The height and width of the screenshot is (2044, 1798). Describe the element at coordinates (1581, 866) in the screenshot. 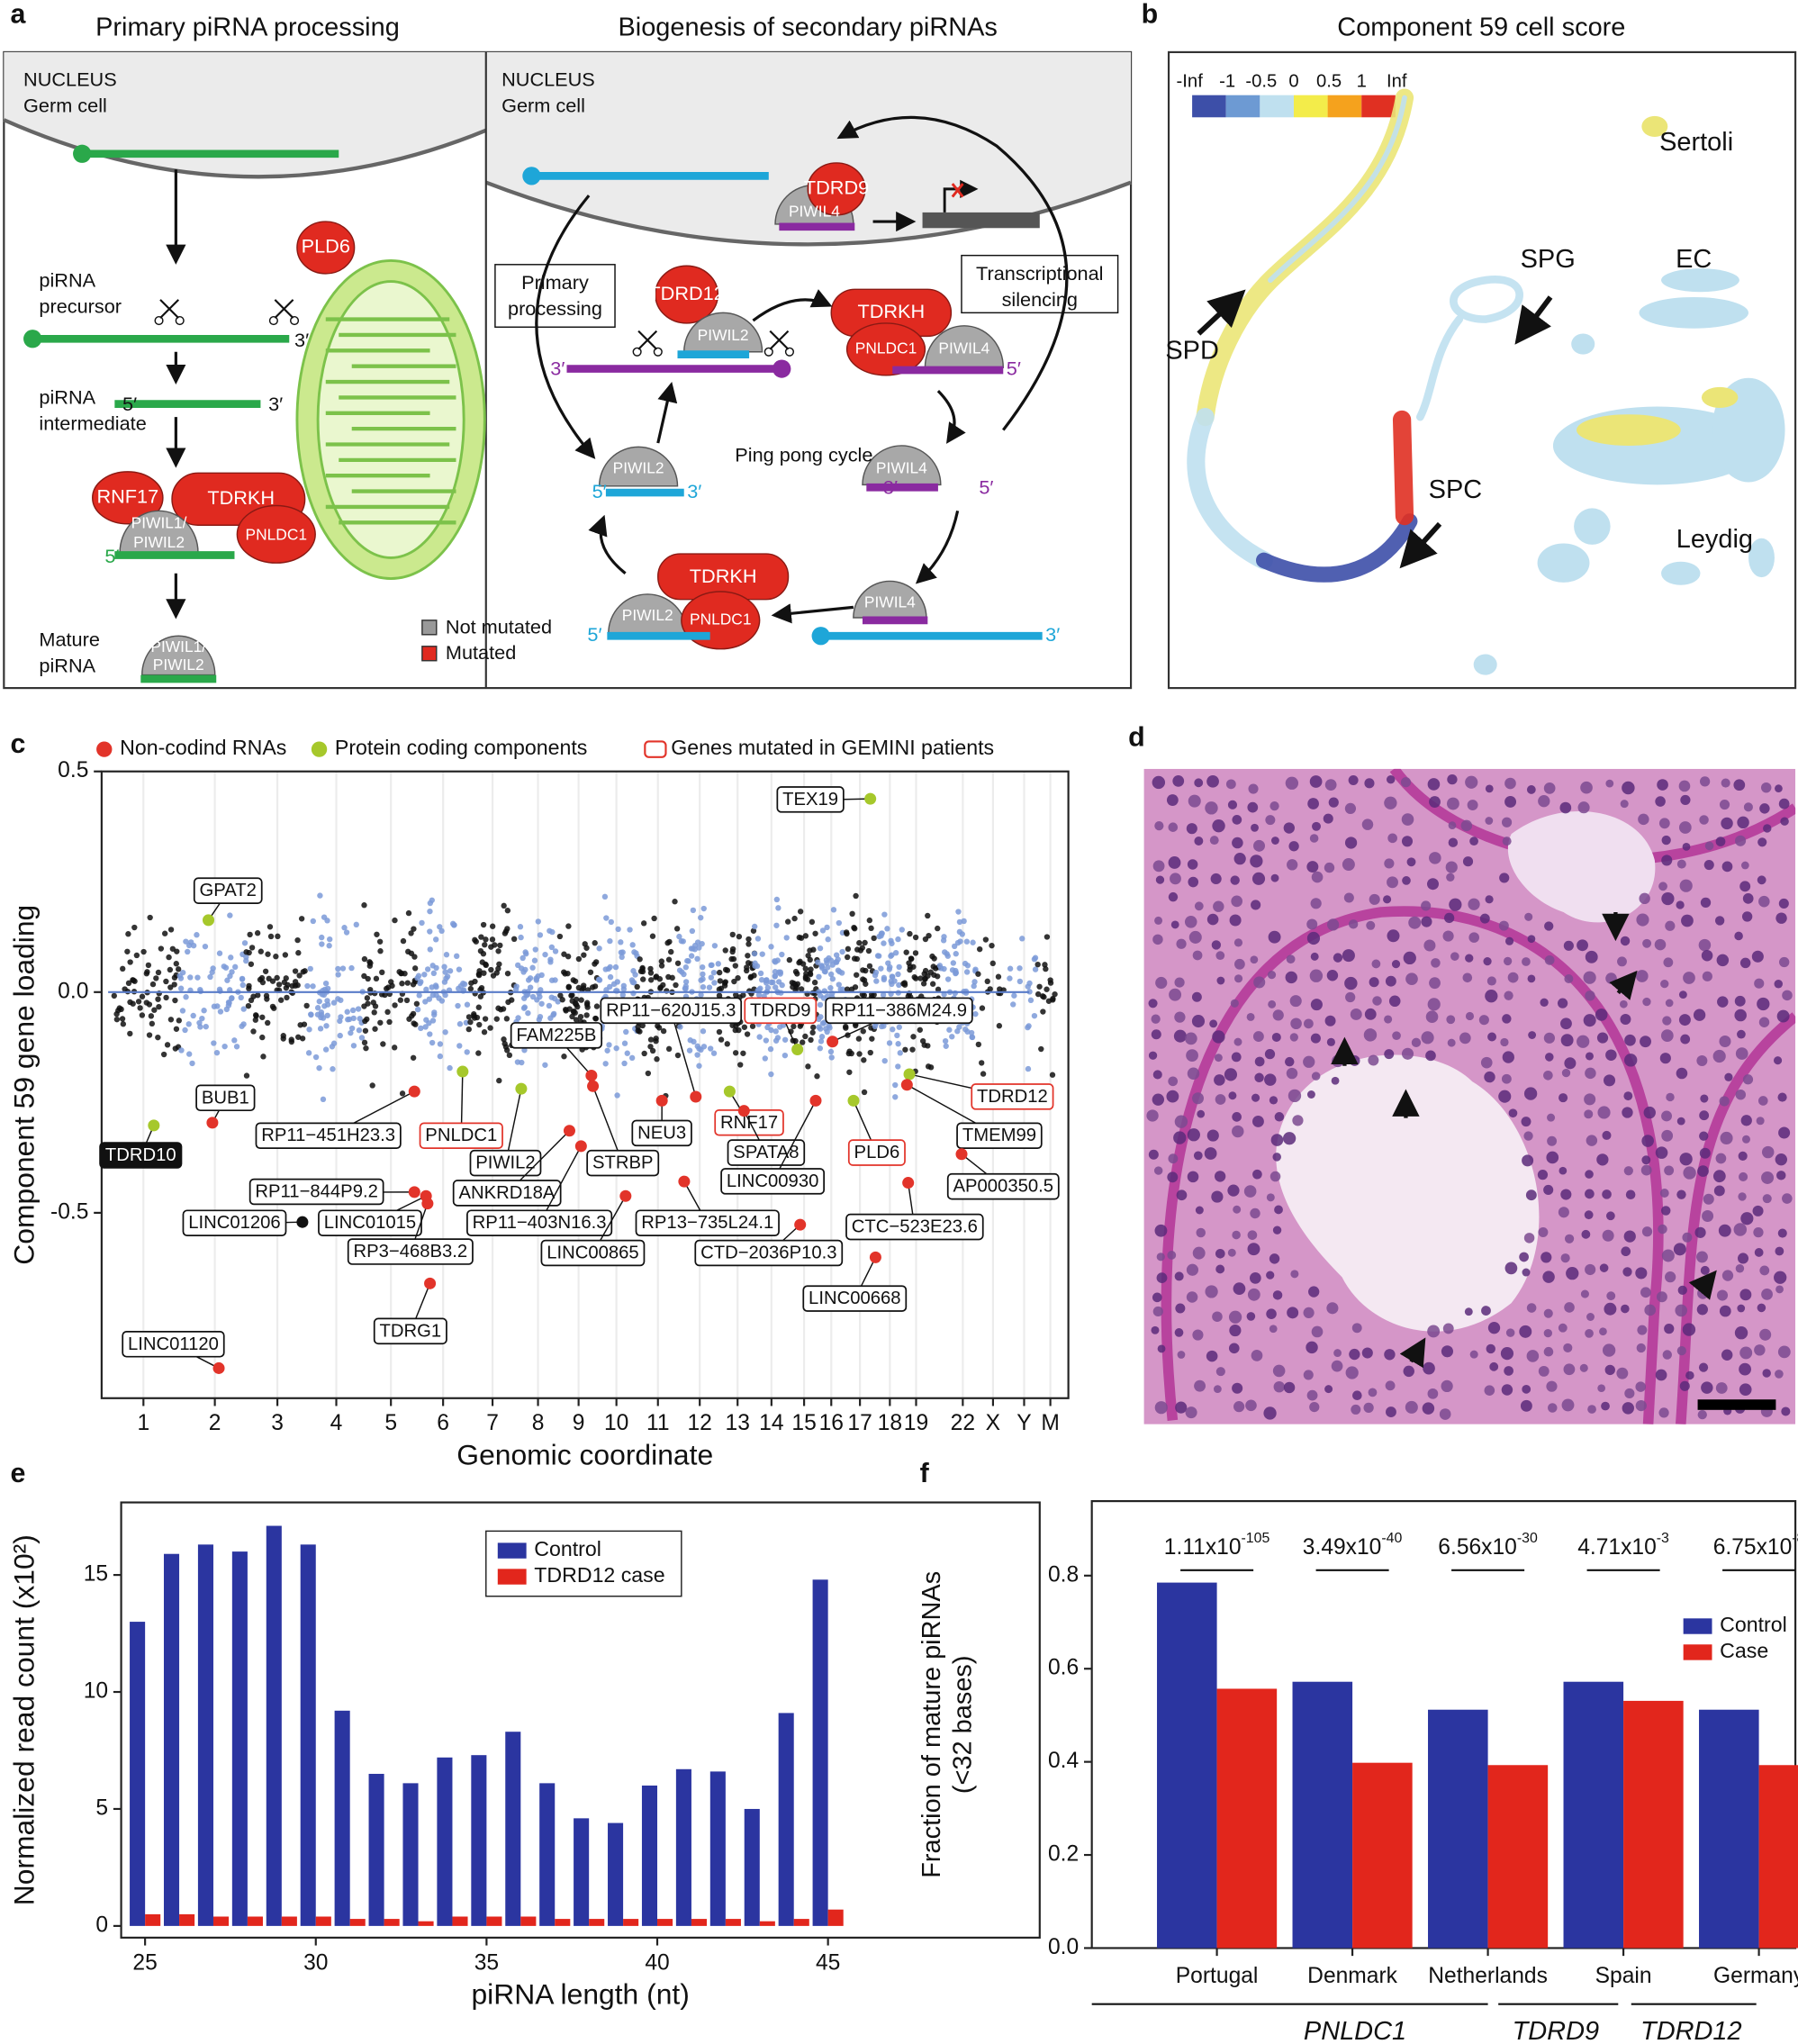

I see `lumen` at that location.